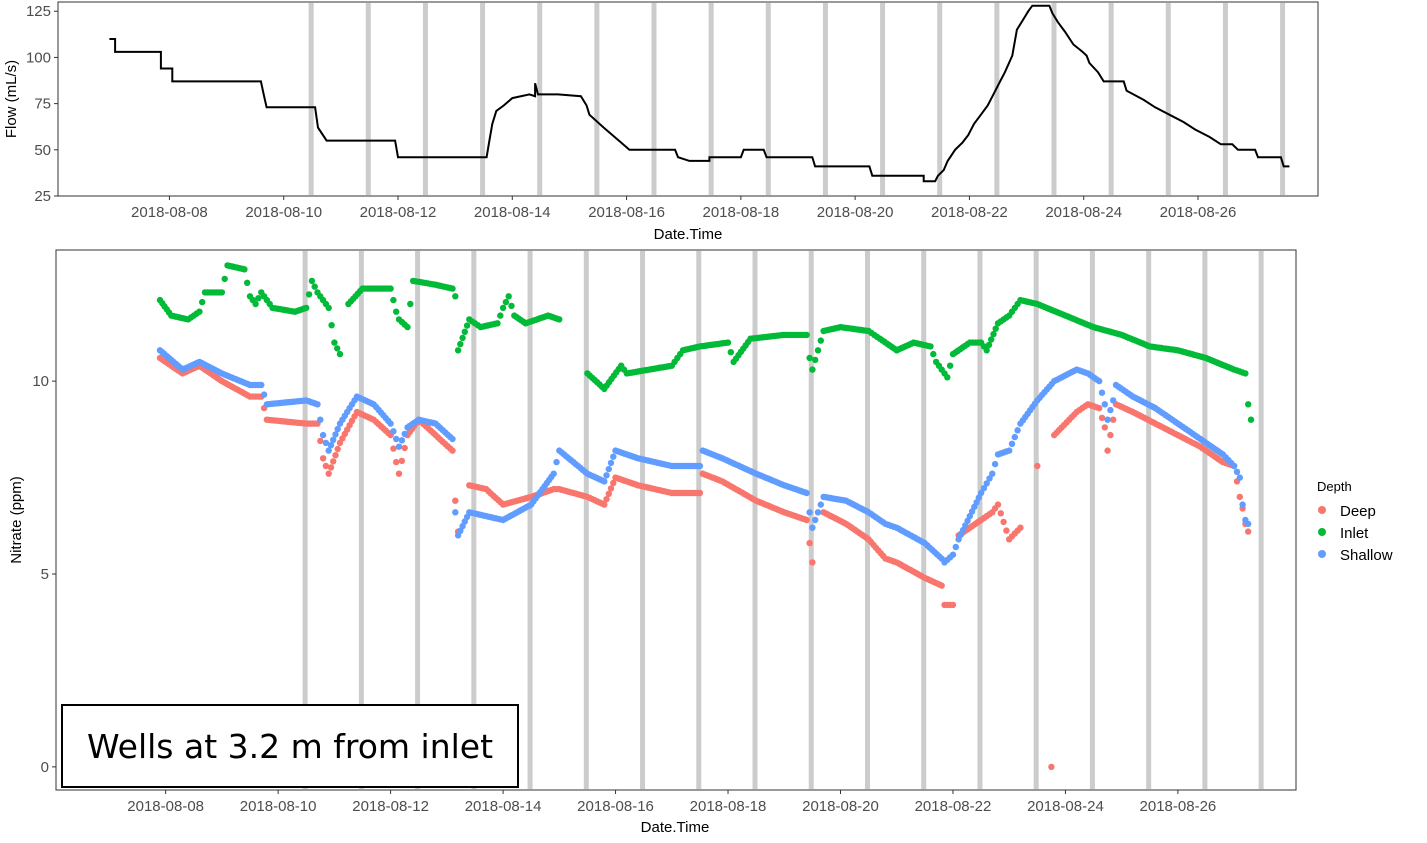  What do you see at coordinates (503, 806) in the screenshot?
I see `x-tick-label: 2018-08-14` at bounding box center [503, 806].